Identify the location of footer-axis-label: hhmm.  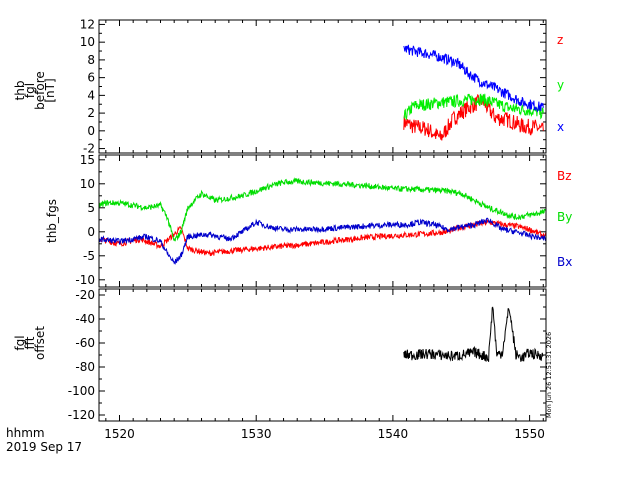
(25, 433).